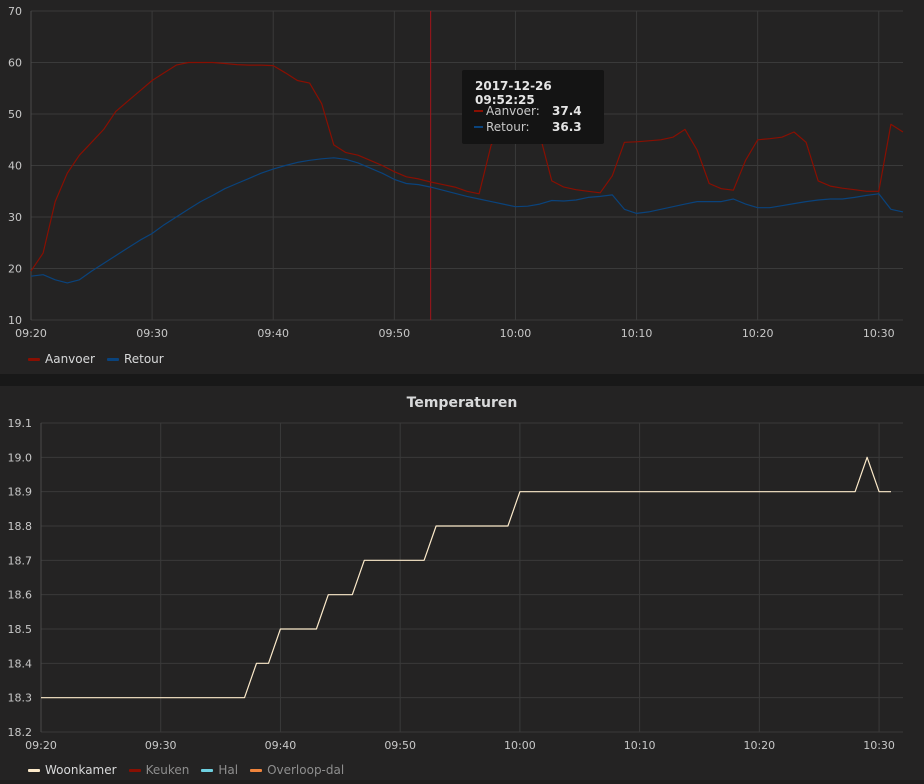  I want to click on legend-item-overloop-dal: Overloop-dal, so click(297, 770).